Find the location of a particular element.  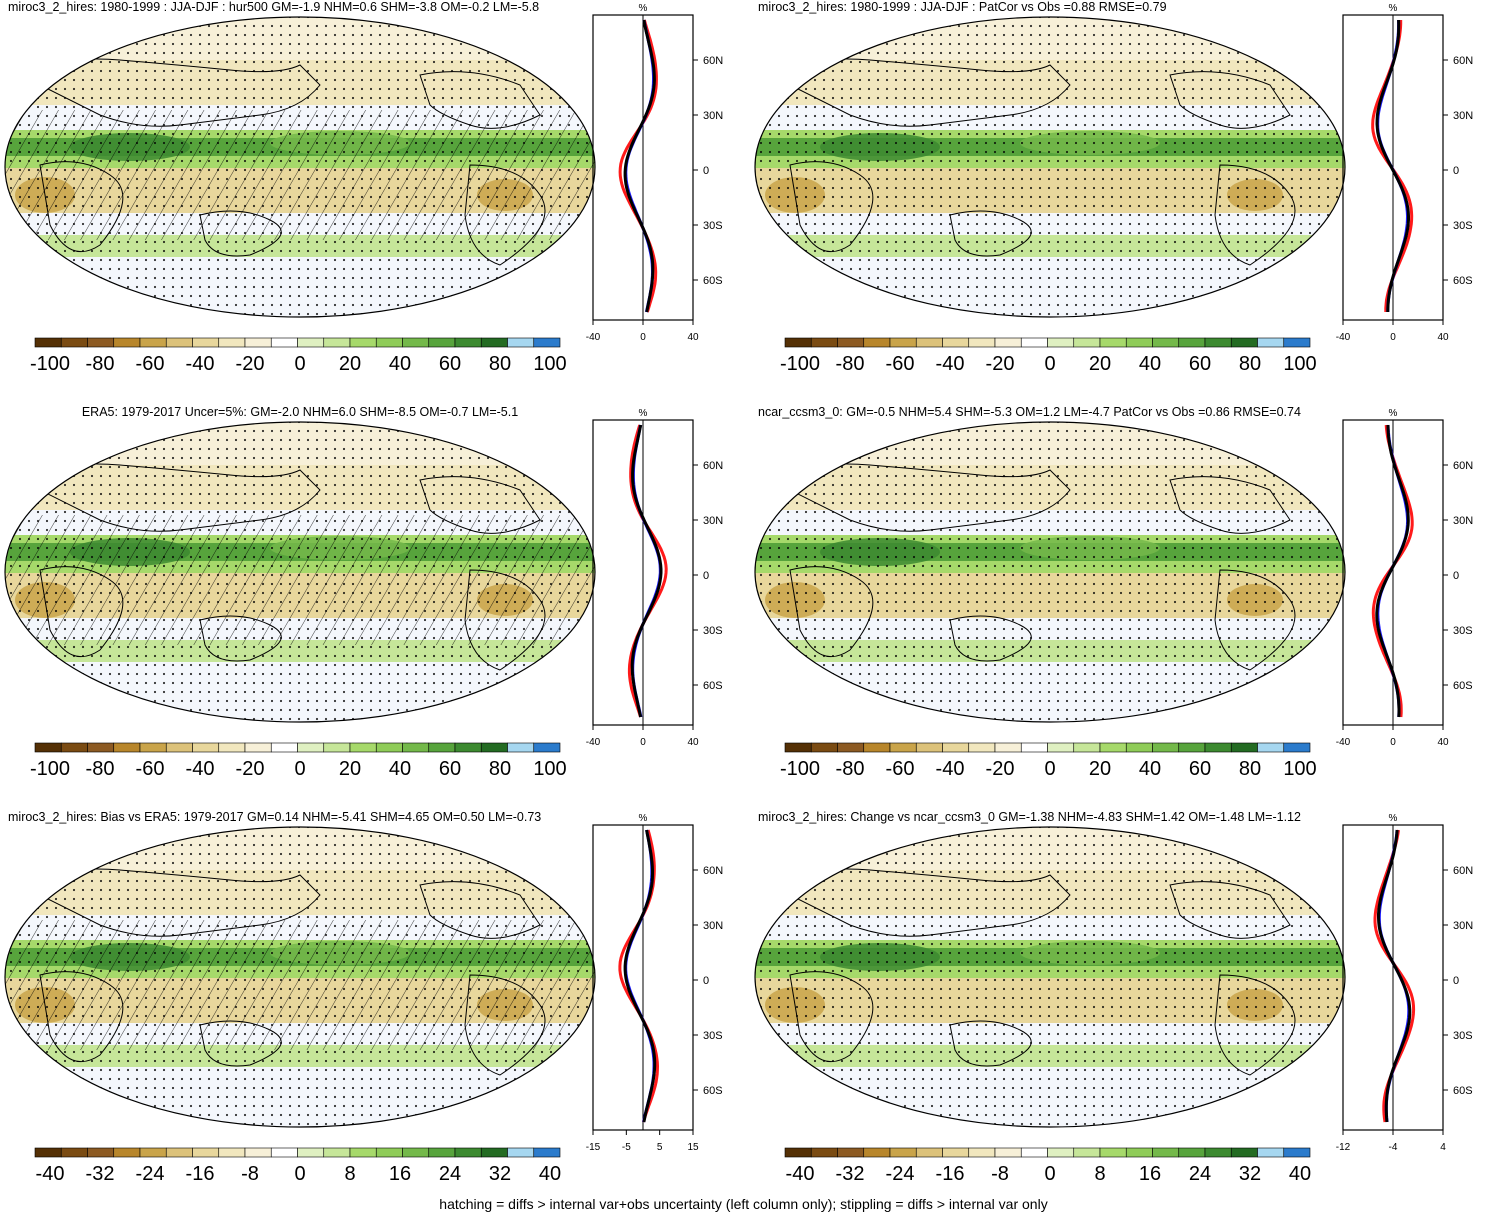

latitude-tick-label: 0 is located at coordinates (1456, 576).